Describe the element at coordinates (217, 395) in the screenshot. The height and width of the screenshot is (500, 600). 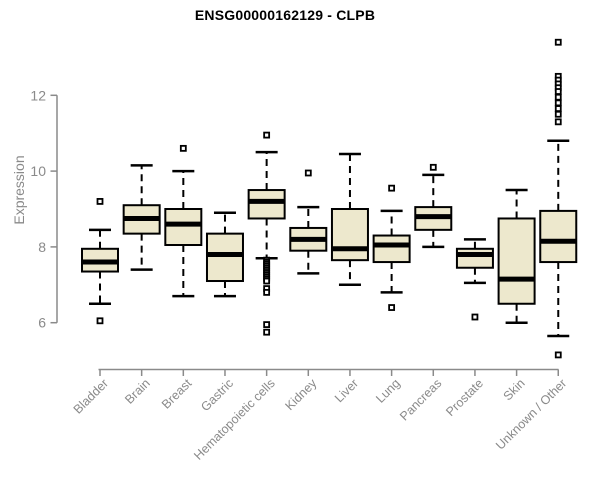
I see `x-category-label-gastric: Gastric` at that location.